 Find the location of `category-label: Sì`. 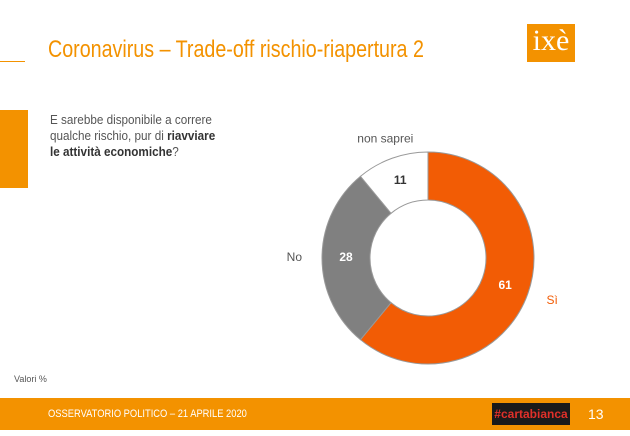

category-label: Sì is located at coordinates (552, 300).